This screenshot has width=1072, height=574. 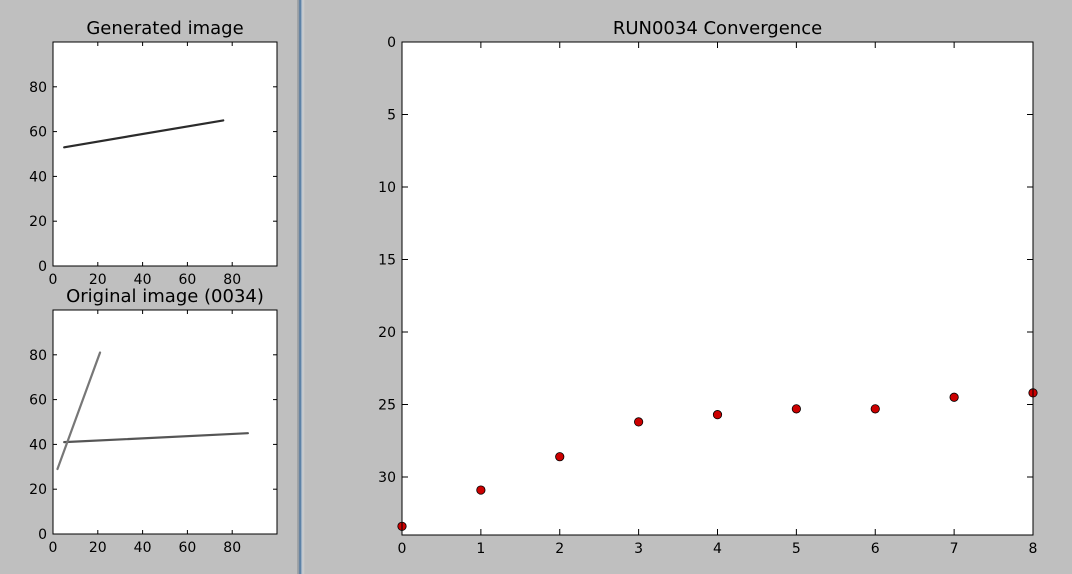 I want to click on y-tick-label-1: 5, so click(x=391, y=116).